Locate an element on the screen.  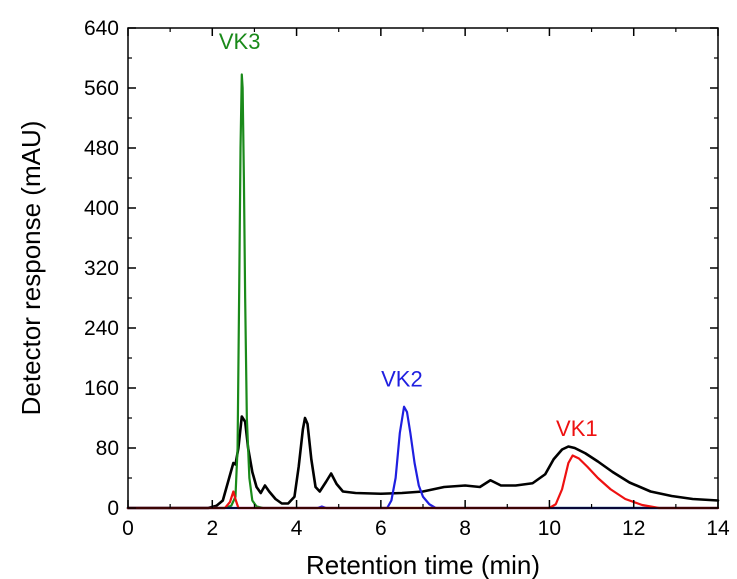
y-tick-label: 320 is located at coordinates (101, 268).